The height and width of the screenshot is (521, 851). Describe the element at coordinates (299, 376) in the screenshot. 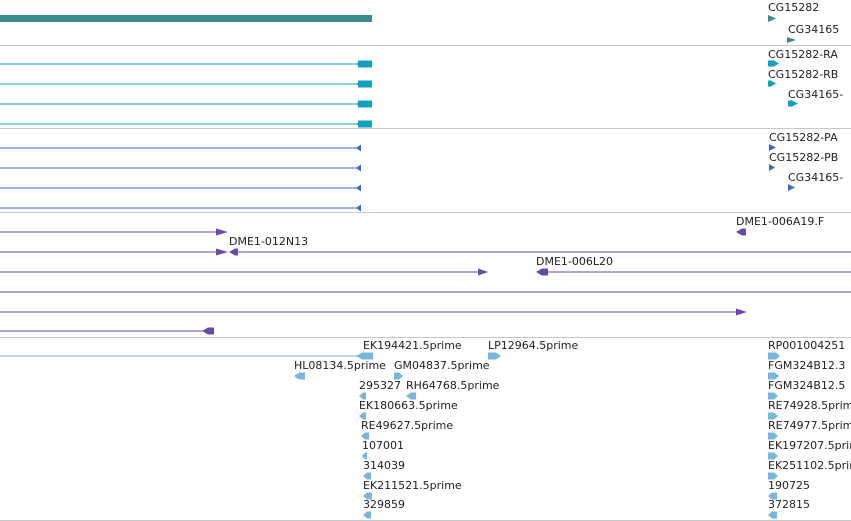

I see `est-HL08134-glyph` at that location.